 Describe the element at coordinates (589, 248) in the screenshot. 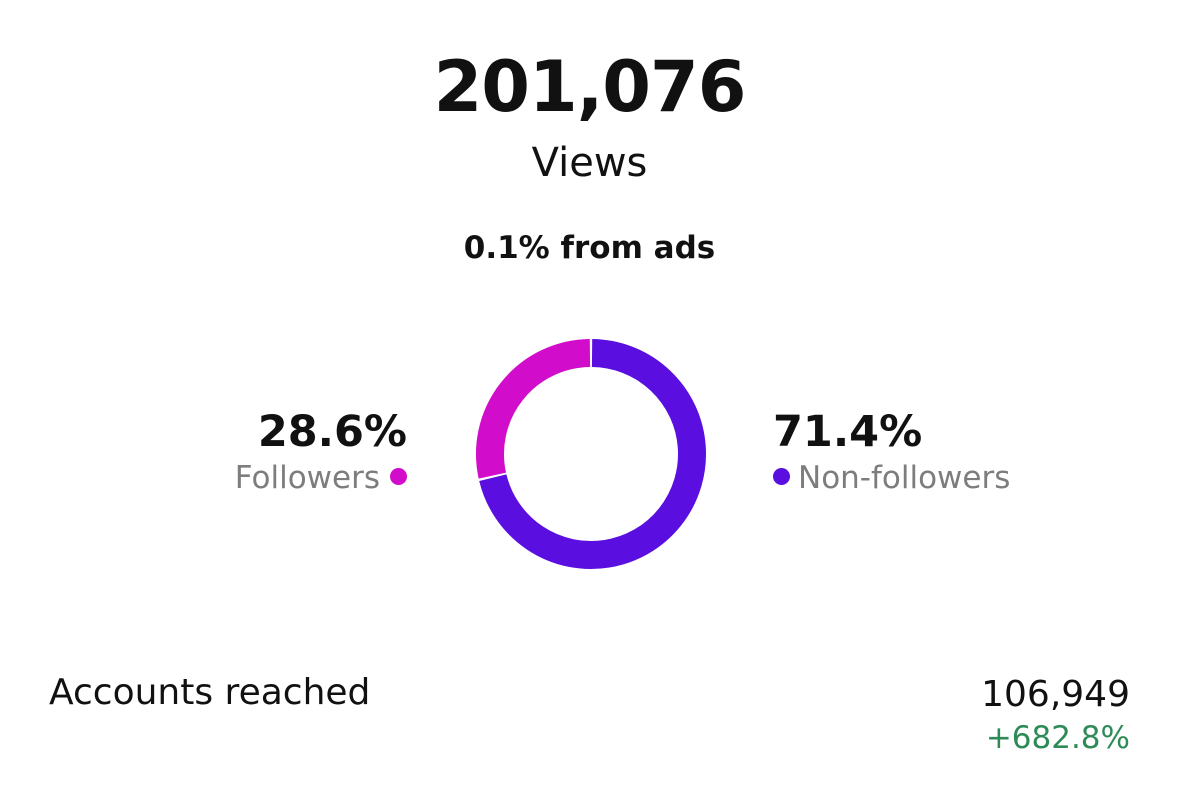

I see `ads-share-note: 0.1% from ads` at that location.